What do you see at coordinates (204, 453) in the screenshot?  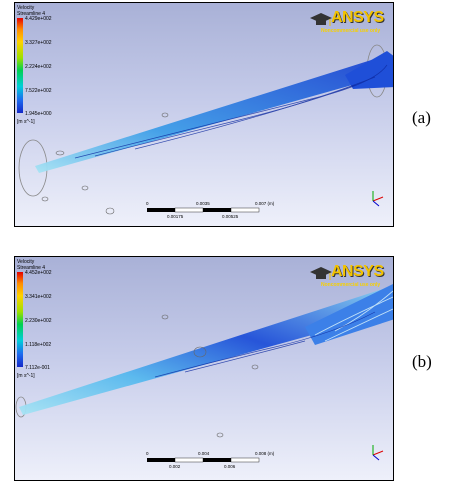 I see `scale-tick: 0.004` at bounding box center [204, 453].